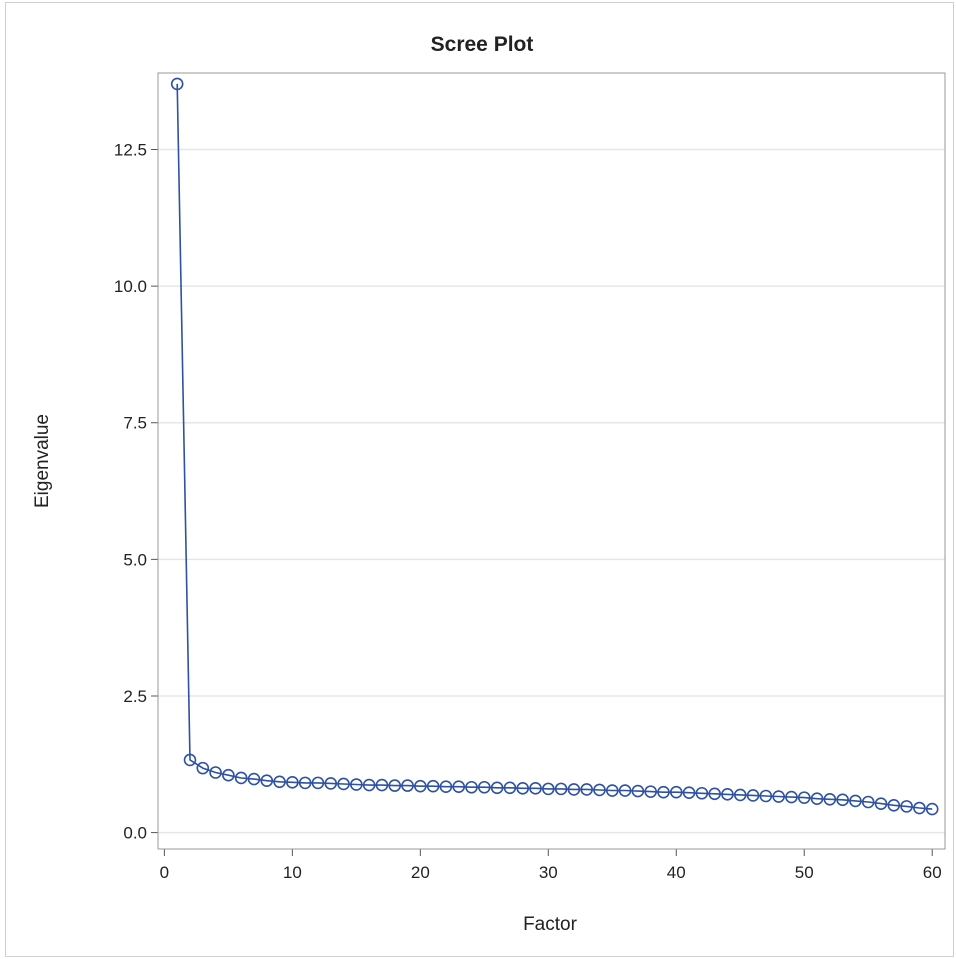  I want to click on y-tick-label: 2.5, so click(135, 696).